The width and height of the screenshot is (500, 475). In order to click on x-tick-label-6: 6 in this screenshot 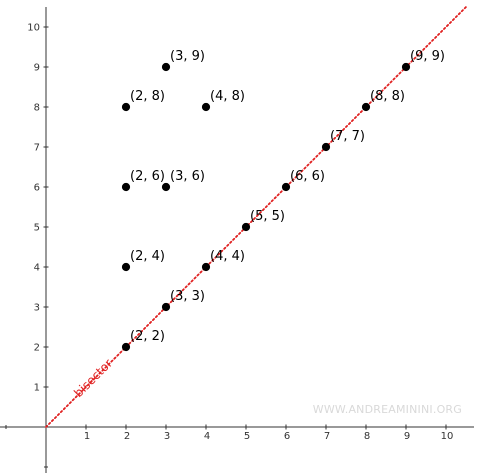, I will do `click(287, 436)`.